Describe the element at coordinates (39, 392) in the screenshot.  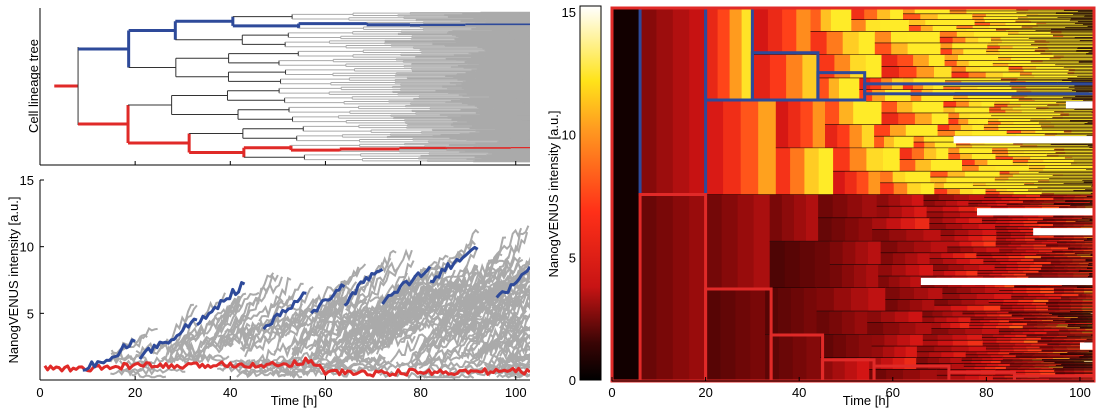
I see `line-x-tick-label: 0` at that location.